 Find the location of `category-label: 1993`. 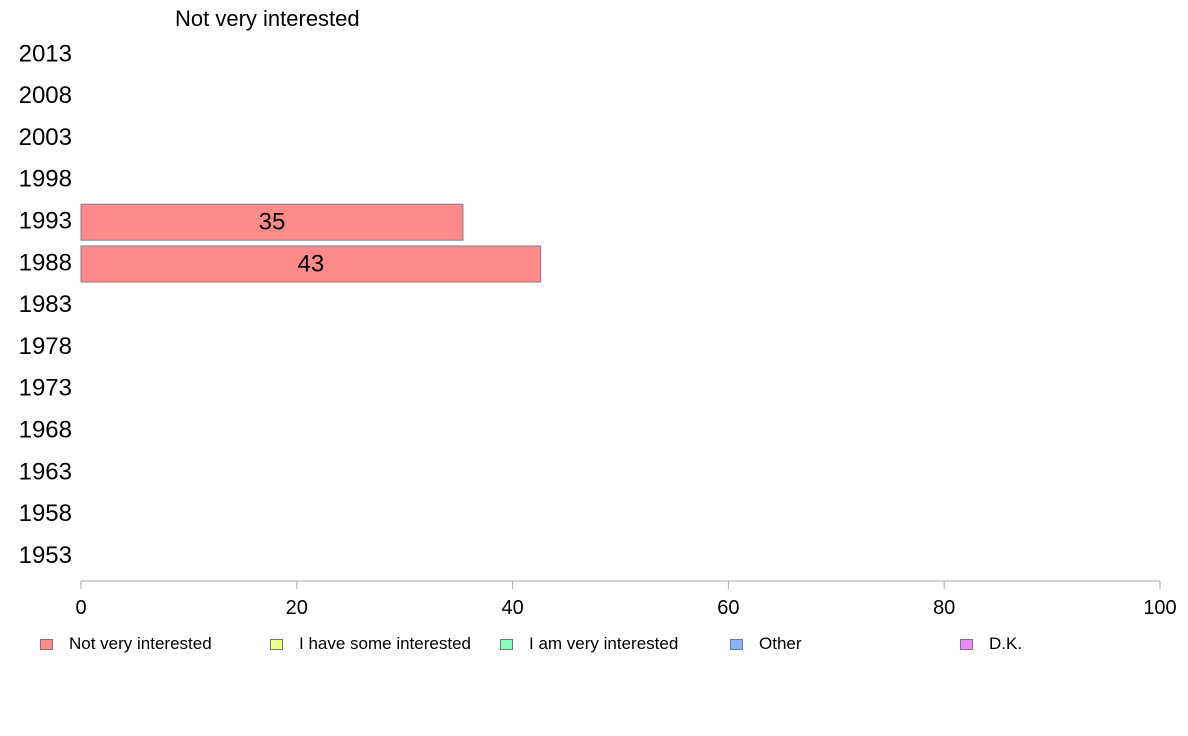

category-label: 1993 is located at coordinates (45, 221).